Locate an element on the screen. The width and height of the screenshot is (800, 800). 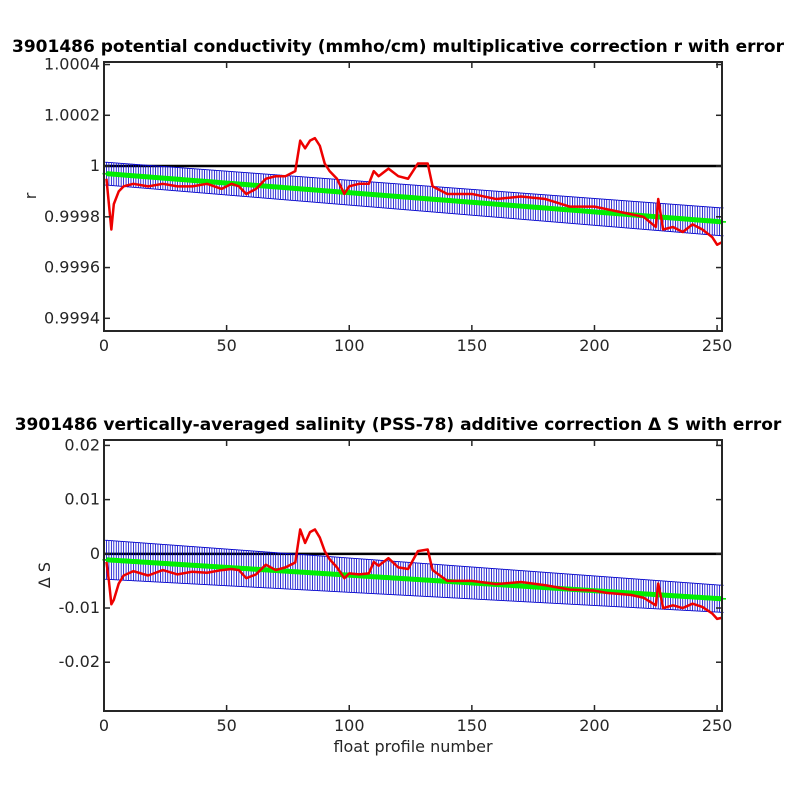
profile-line-top is located at coordinates (414, 191).